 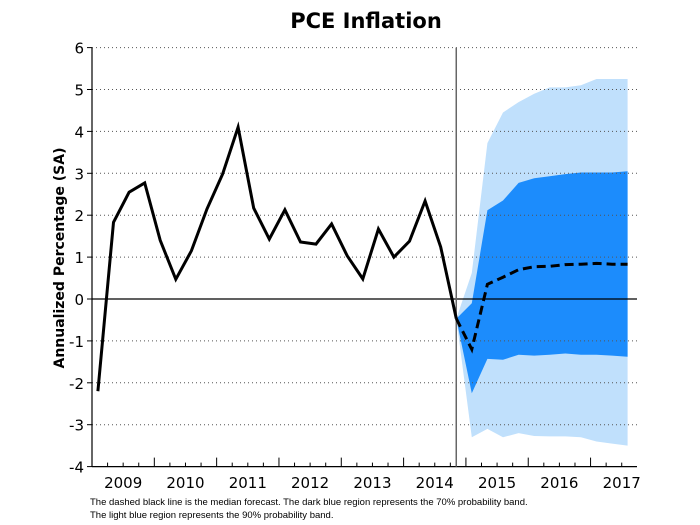 What do you see at coordinates (79, 216) in the screenshot?
I see `y-tick-label: 2` at bounding box center [79, 216].